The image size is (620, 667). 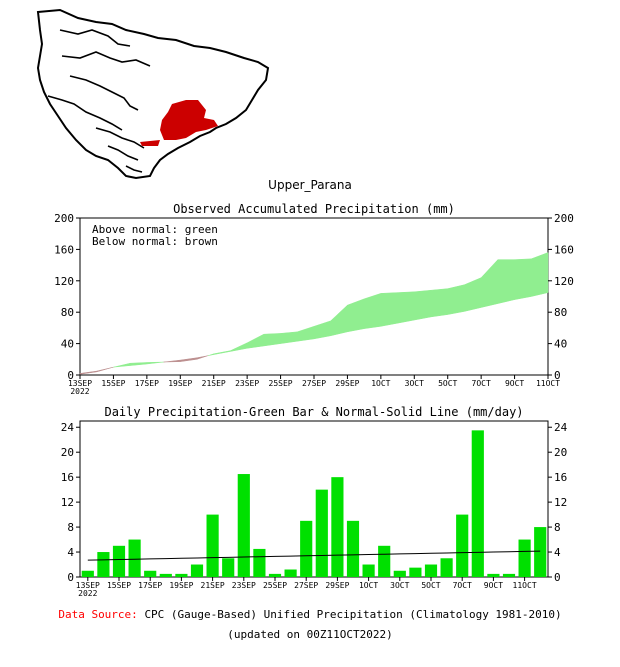 What do you see at coordinates (67, 477) in the screenshot?
I see `y-tick-label-left: 16` at bounding box center [67, 477].